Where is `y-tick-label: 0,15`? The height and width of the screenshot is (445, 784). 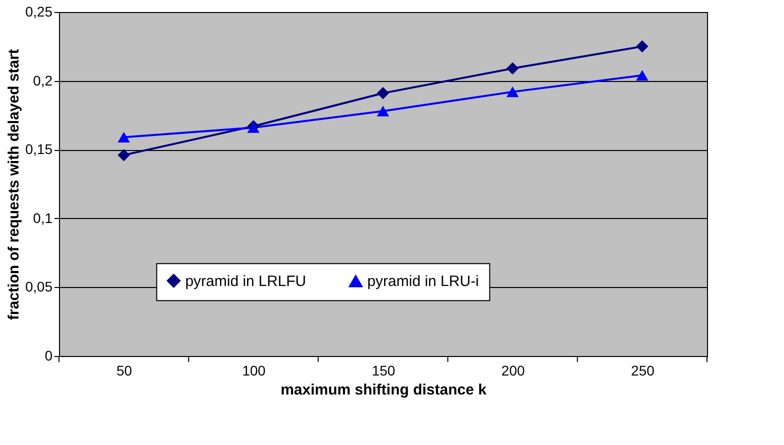 y-tick-label: 0,15 is located at coordinates (39, 149).